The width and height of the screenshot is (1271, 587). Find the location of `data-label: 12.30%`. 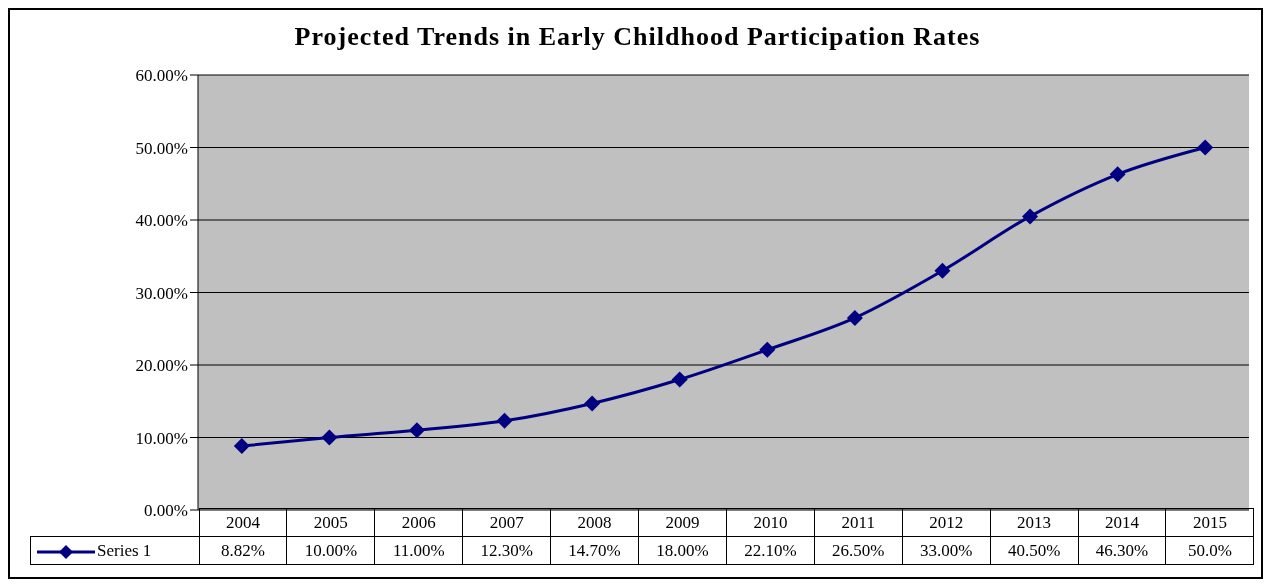

data-label: 12.30% is located at coordinates (506, 550).